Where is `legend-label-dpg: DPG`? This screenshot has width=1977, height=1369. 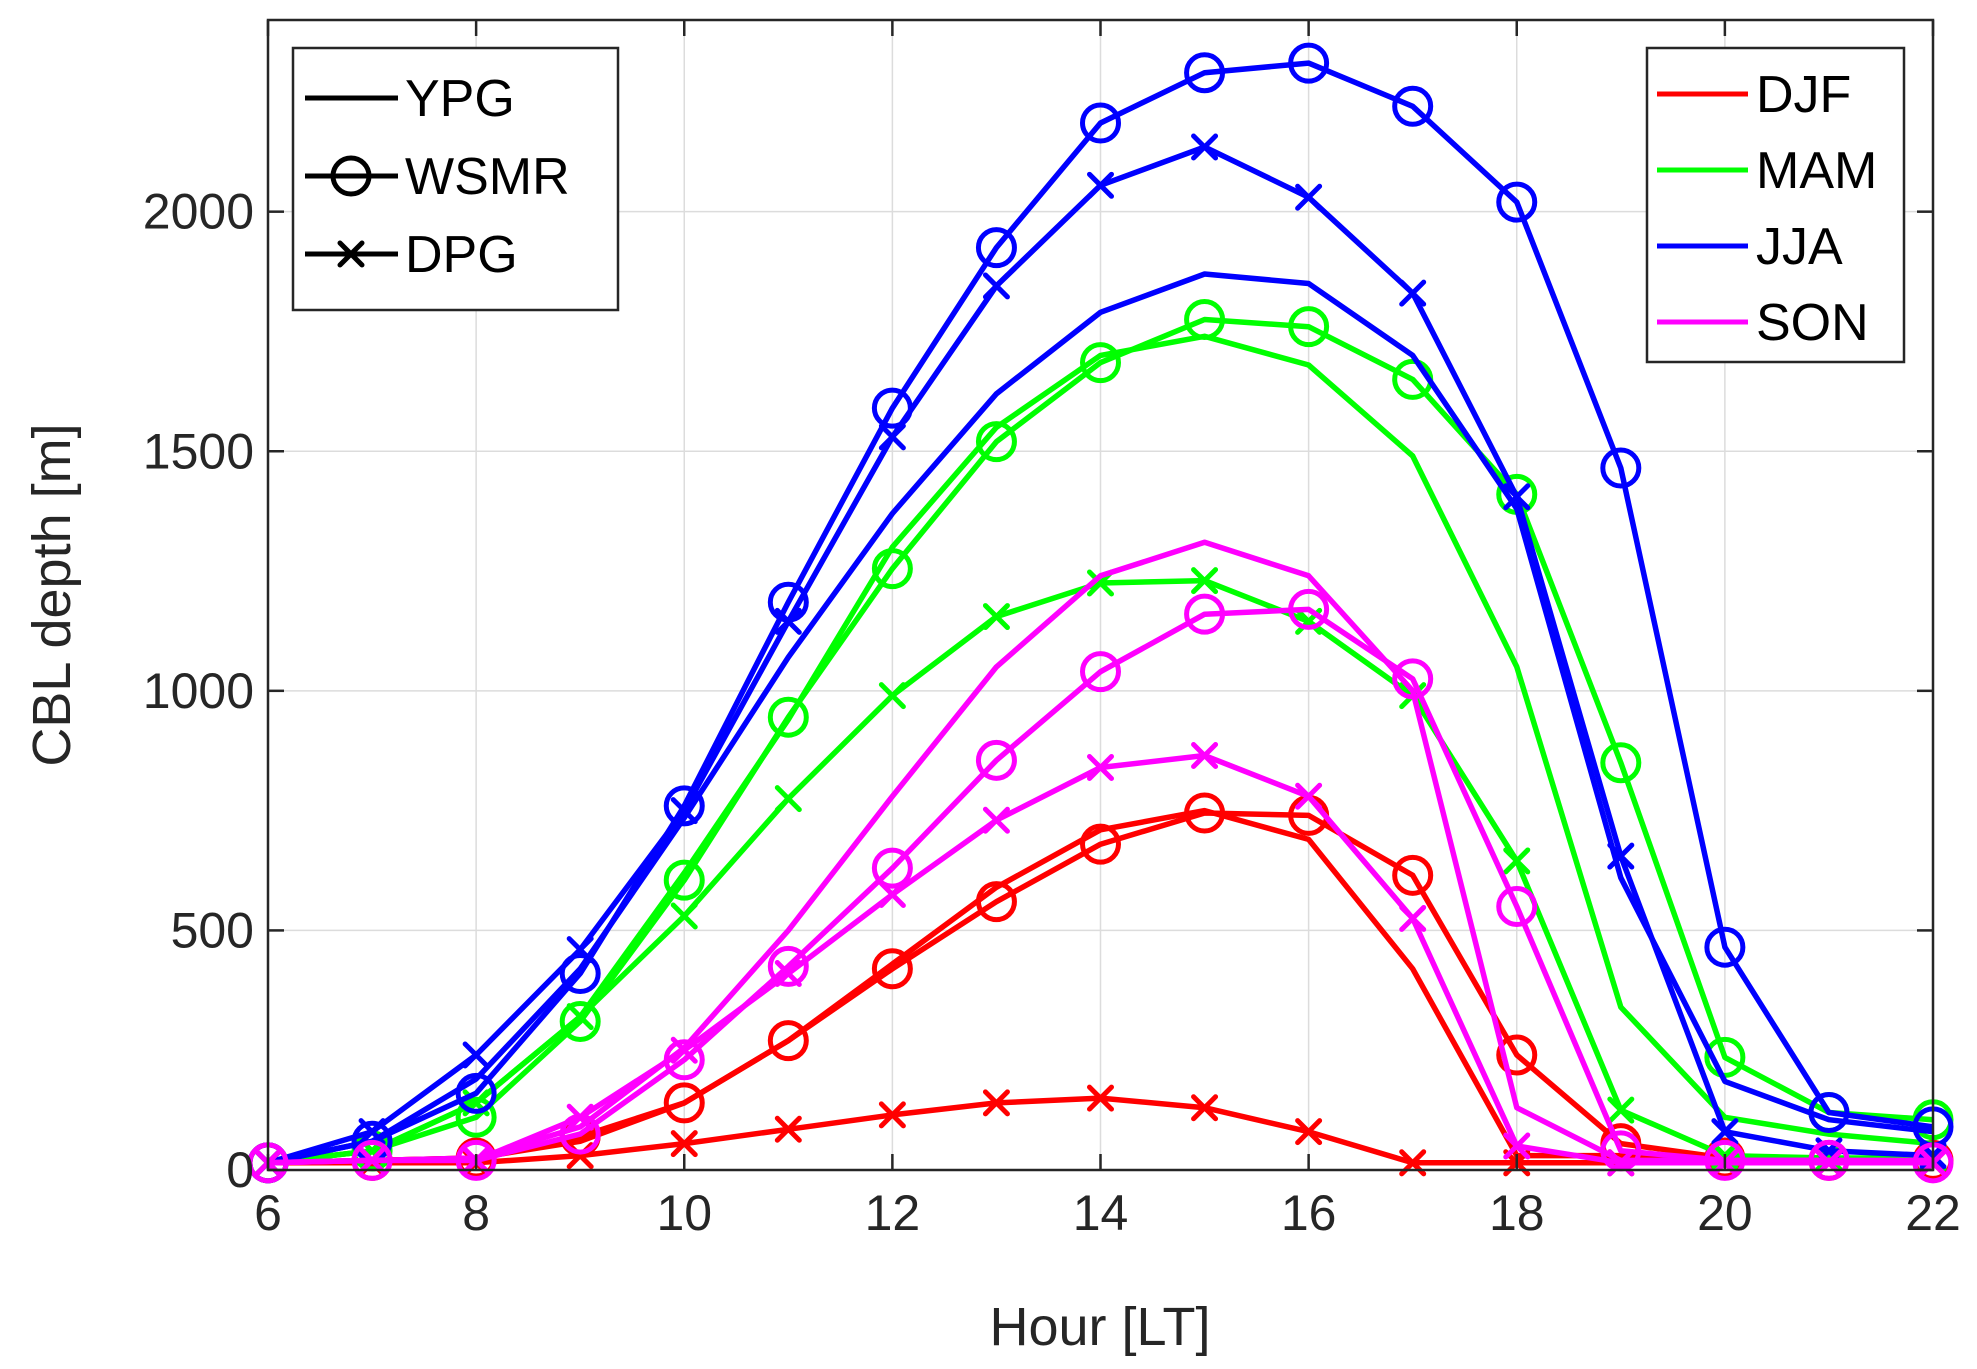 legend-label-dpg: DPG is located at coordinates (461, 255).